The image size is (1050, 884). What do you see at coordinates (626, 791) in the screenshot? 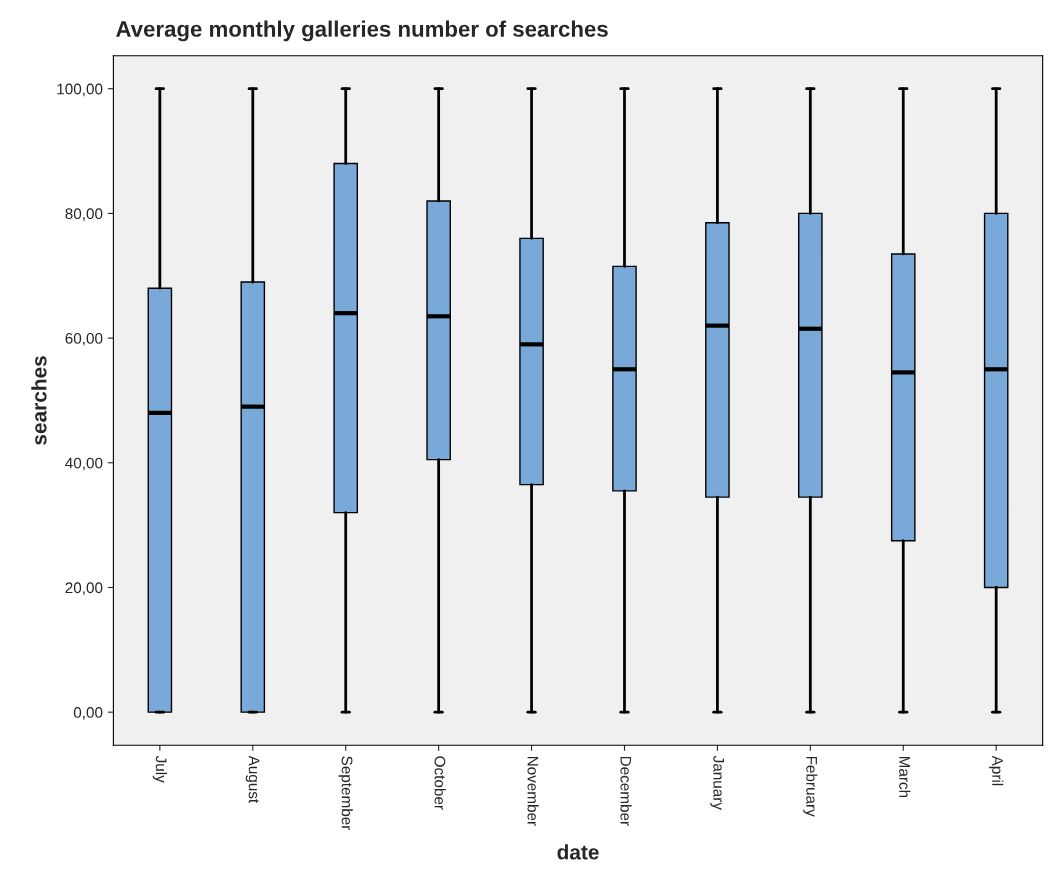
I see `x-tick-label: December` at bounding box center [626, 791].